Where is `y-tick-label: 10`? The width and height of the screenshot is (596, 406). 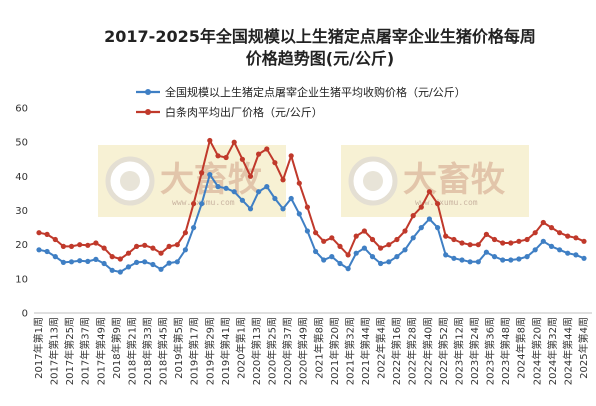
y-tick-label: 10 is located at coordinates (21, 279).